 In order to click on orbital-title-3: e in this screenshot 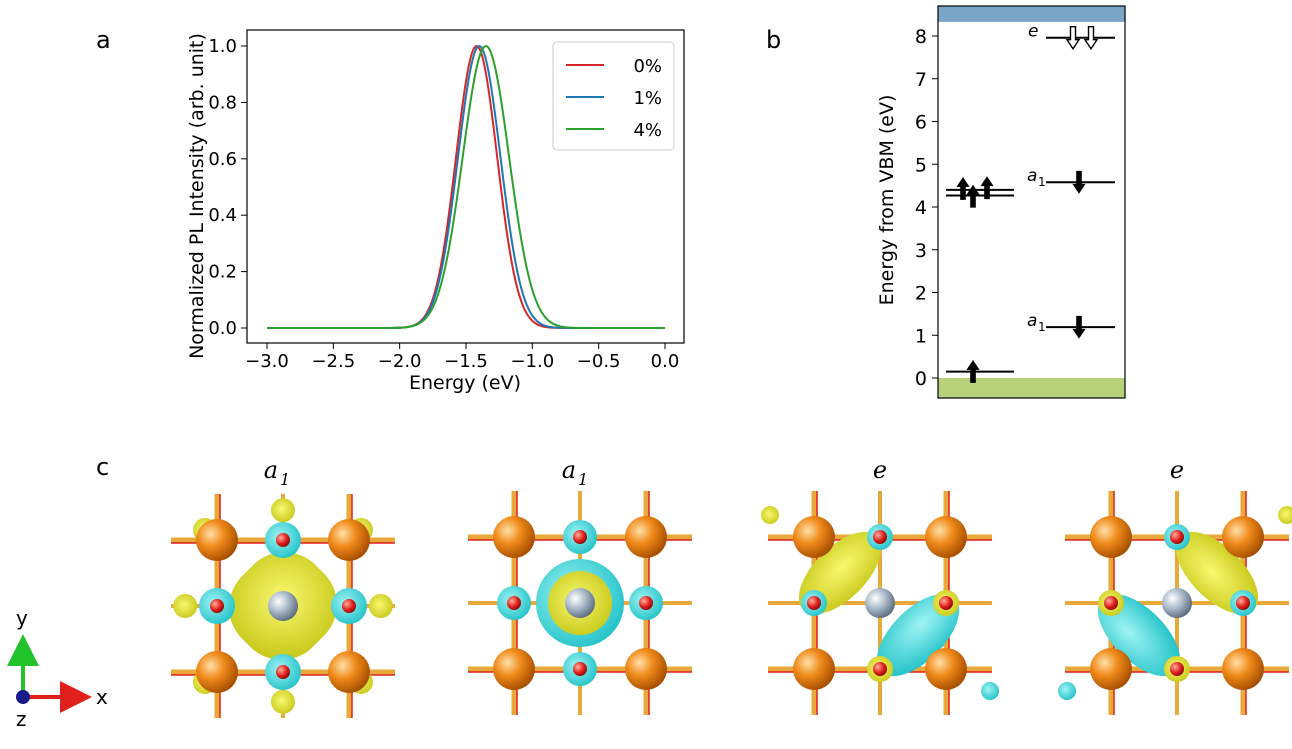, I will do `click(880, 470)`.